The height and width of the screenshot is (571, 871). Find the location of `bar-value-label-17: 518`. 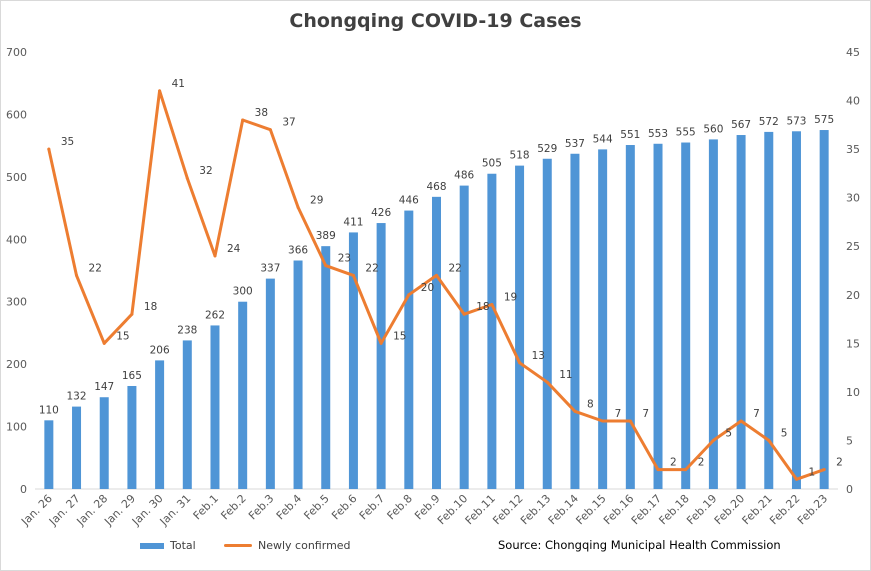

bar-value-label-17: 518 is located at coordinates (520, 156).